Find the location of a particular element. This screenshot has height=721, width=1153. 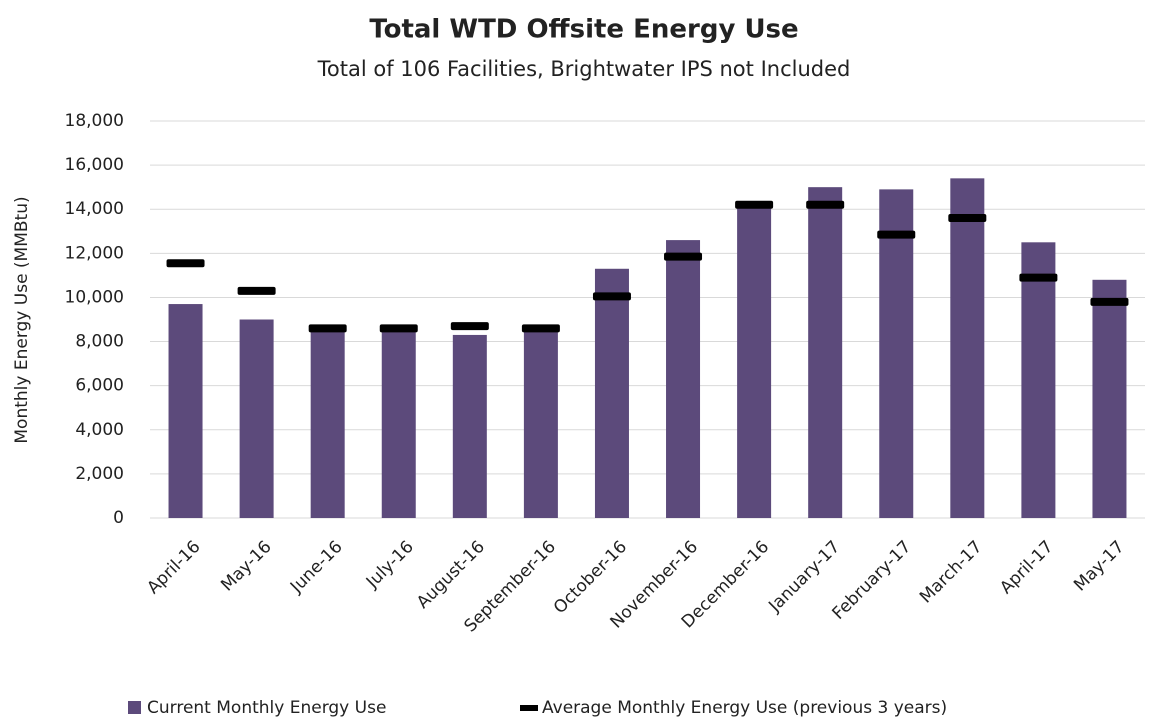

x-tick-label: March-17 is located at coordinates (951, 572).